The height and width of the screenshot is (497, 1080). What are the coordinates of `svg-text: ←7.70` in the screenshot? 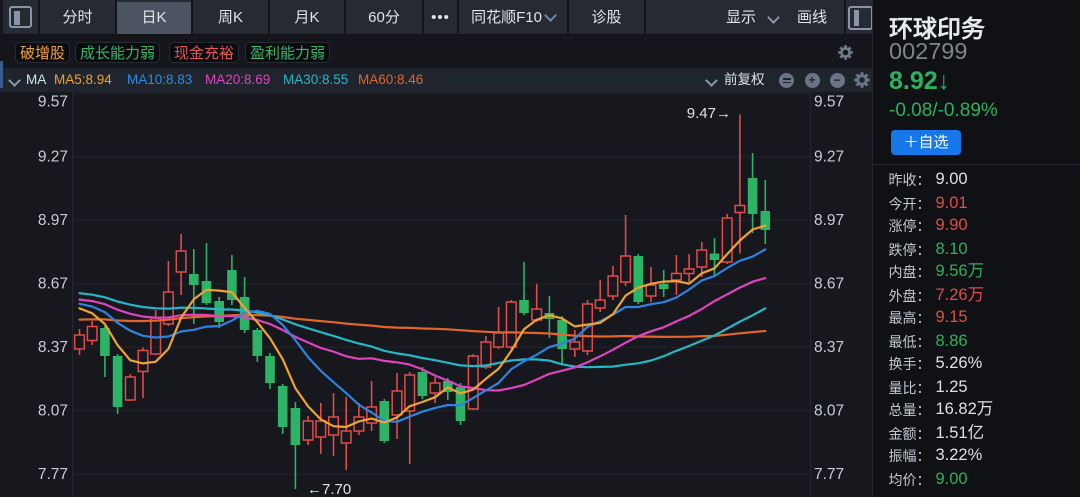 It's located at (329, 489).